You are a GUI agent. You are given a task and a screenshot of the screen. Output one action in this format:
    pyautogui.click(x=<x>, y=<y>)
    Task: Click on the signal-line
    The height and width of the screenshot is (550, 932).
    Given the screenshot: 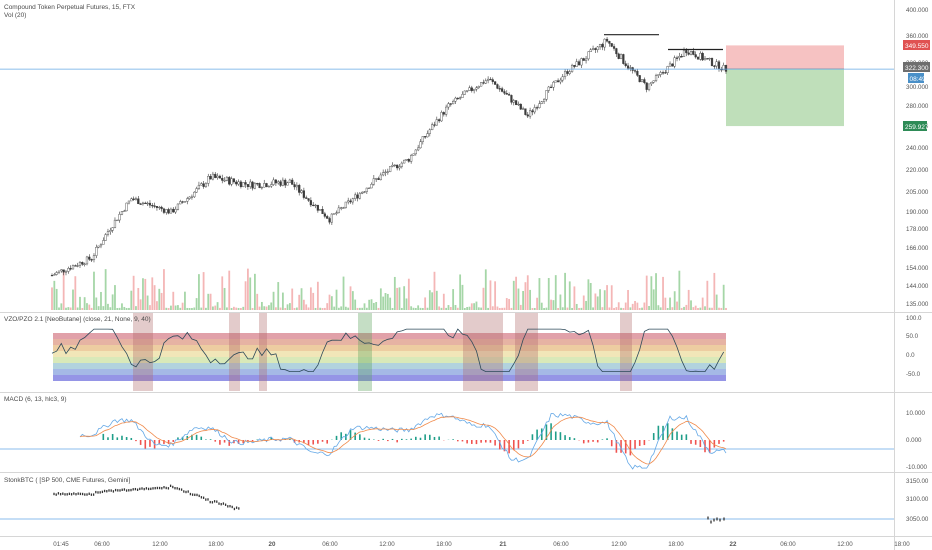 What is the action you would take?
    pyautogui.click(x=403, y=440)
    